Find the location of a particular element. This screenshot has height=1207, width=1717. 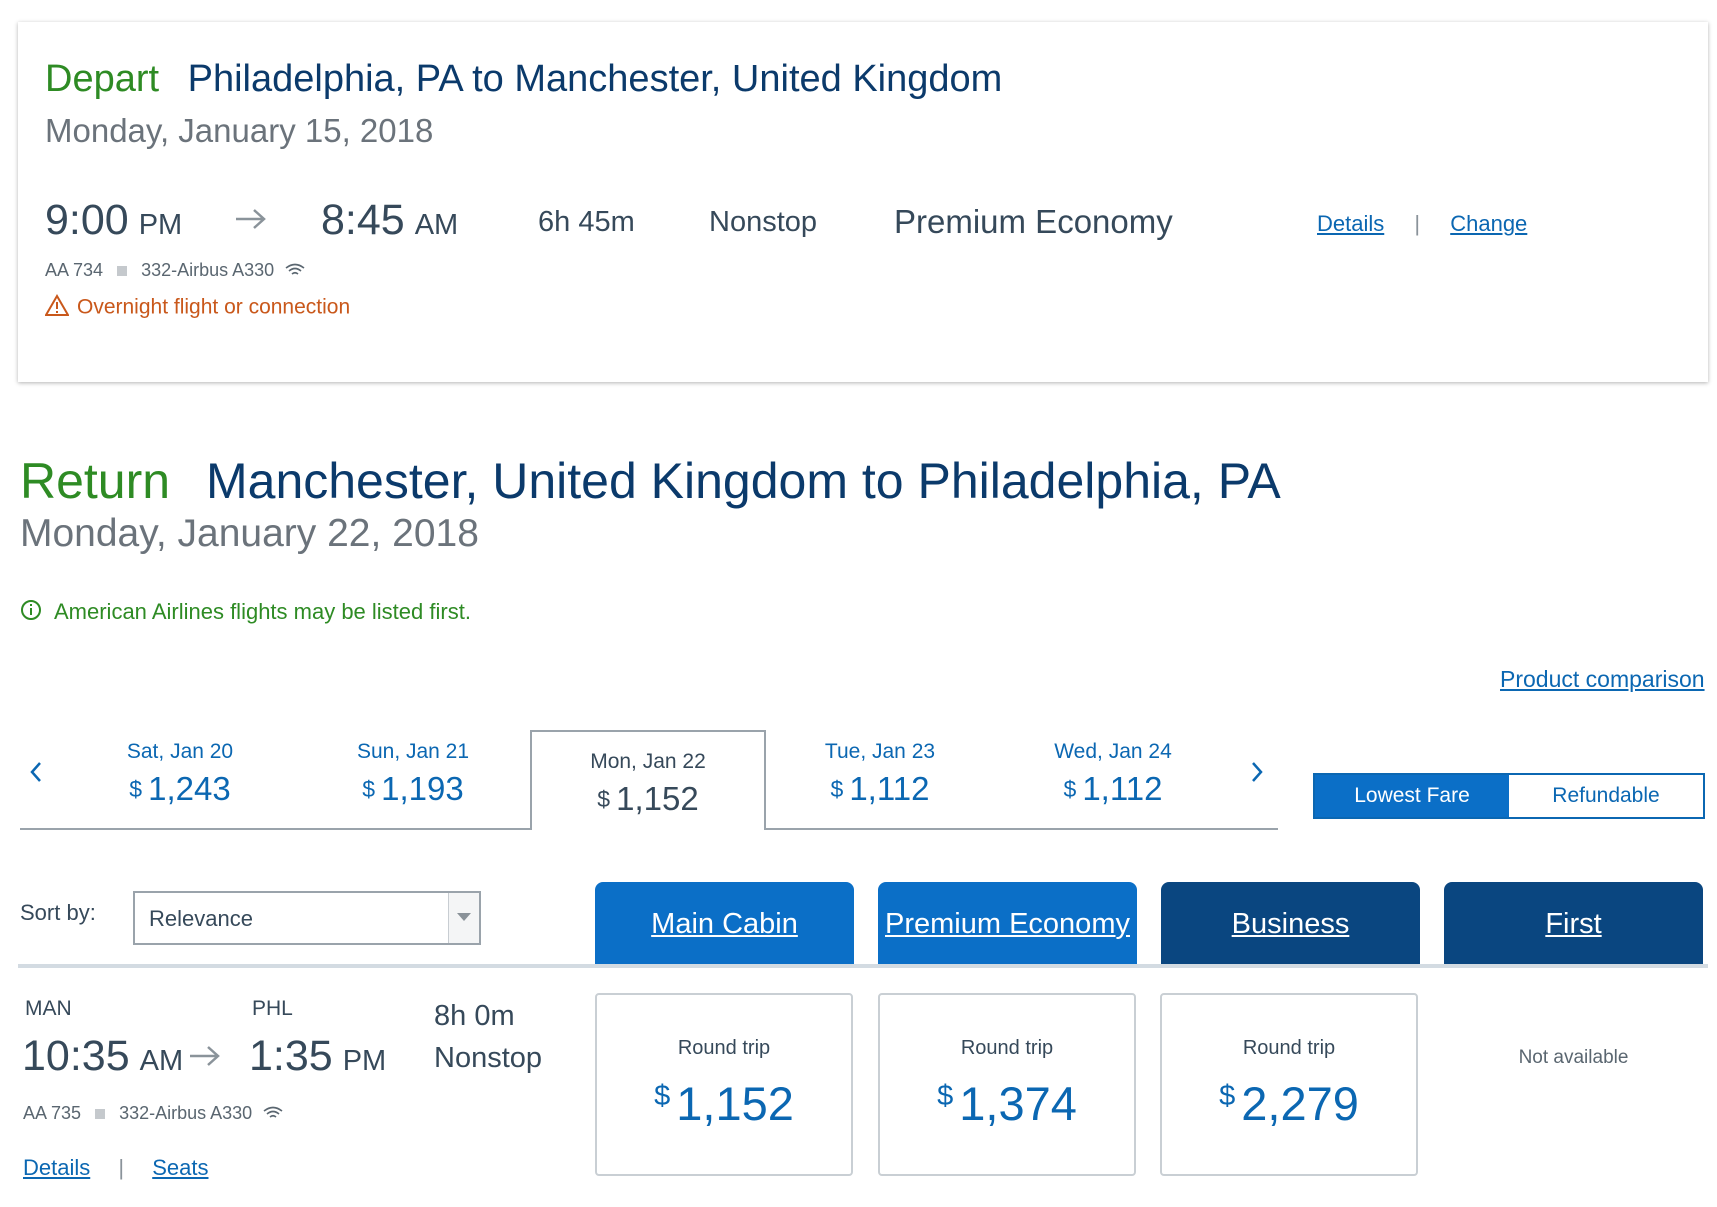

warning-text: Overnight flight or connection is located at coordinates (214, 307).